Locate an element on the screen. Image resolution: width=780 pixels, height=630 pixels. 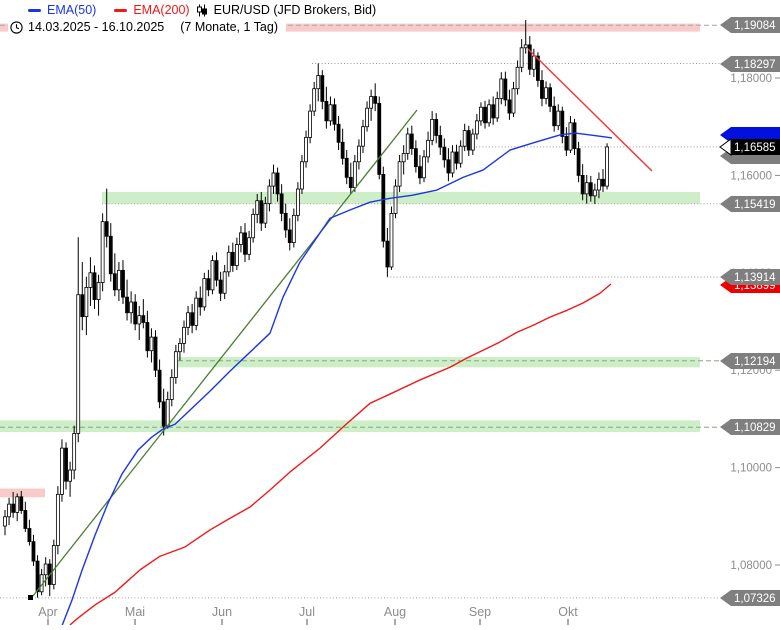
ema50-legend-label: EMA(50) is located at coordinates (72, 10).